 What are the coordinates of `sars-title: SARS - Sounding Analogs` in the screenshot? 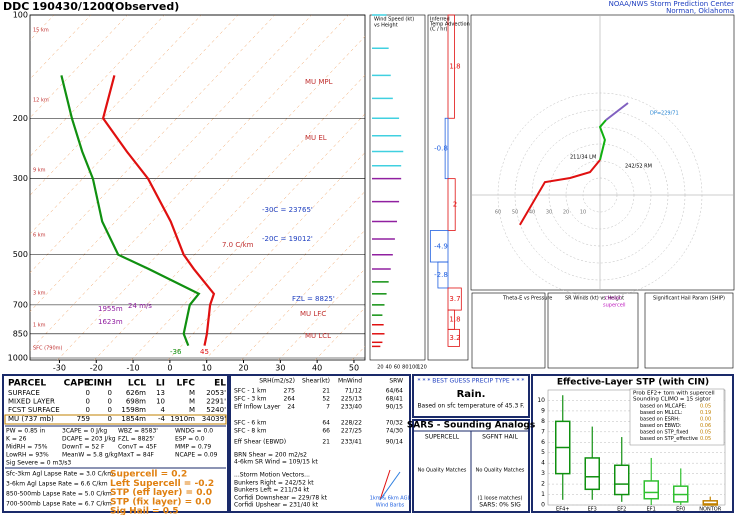 It's located at (471, 426).